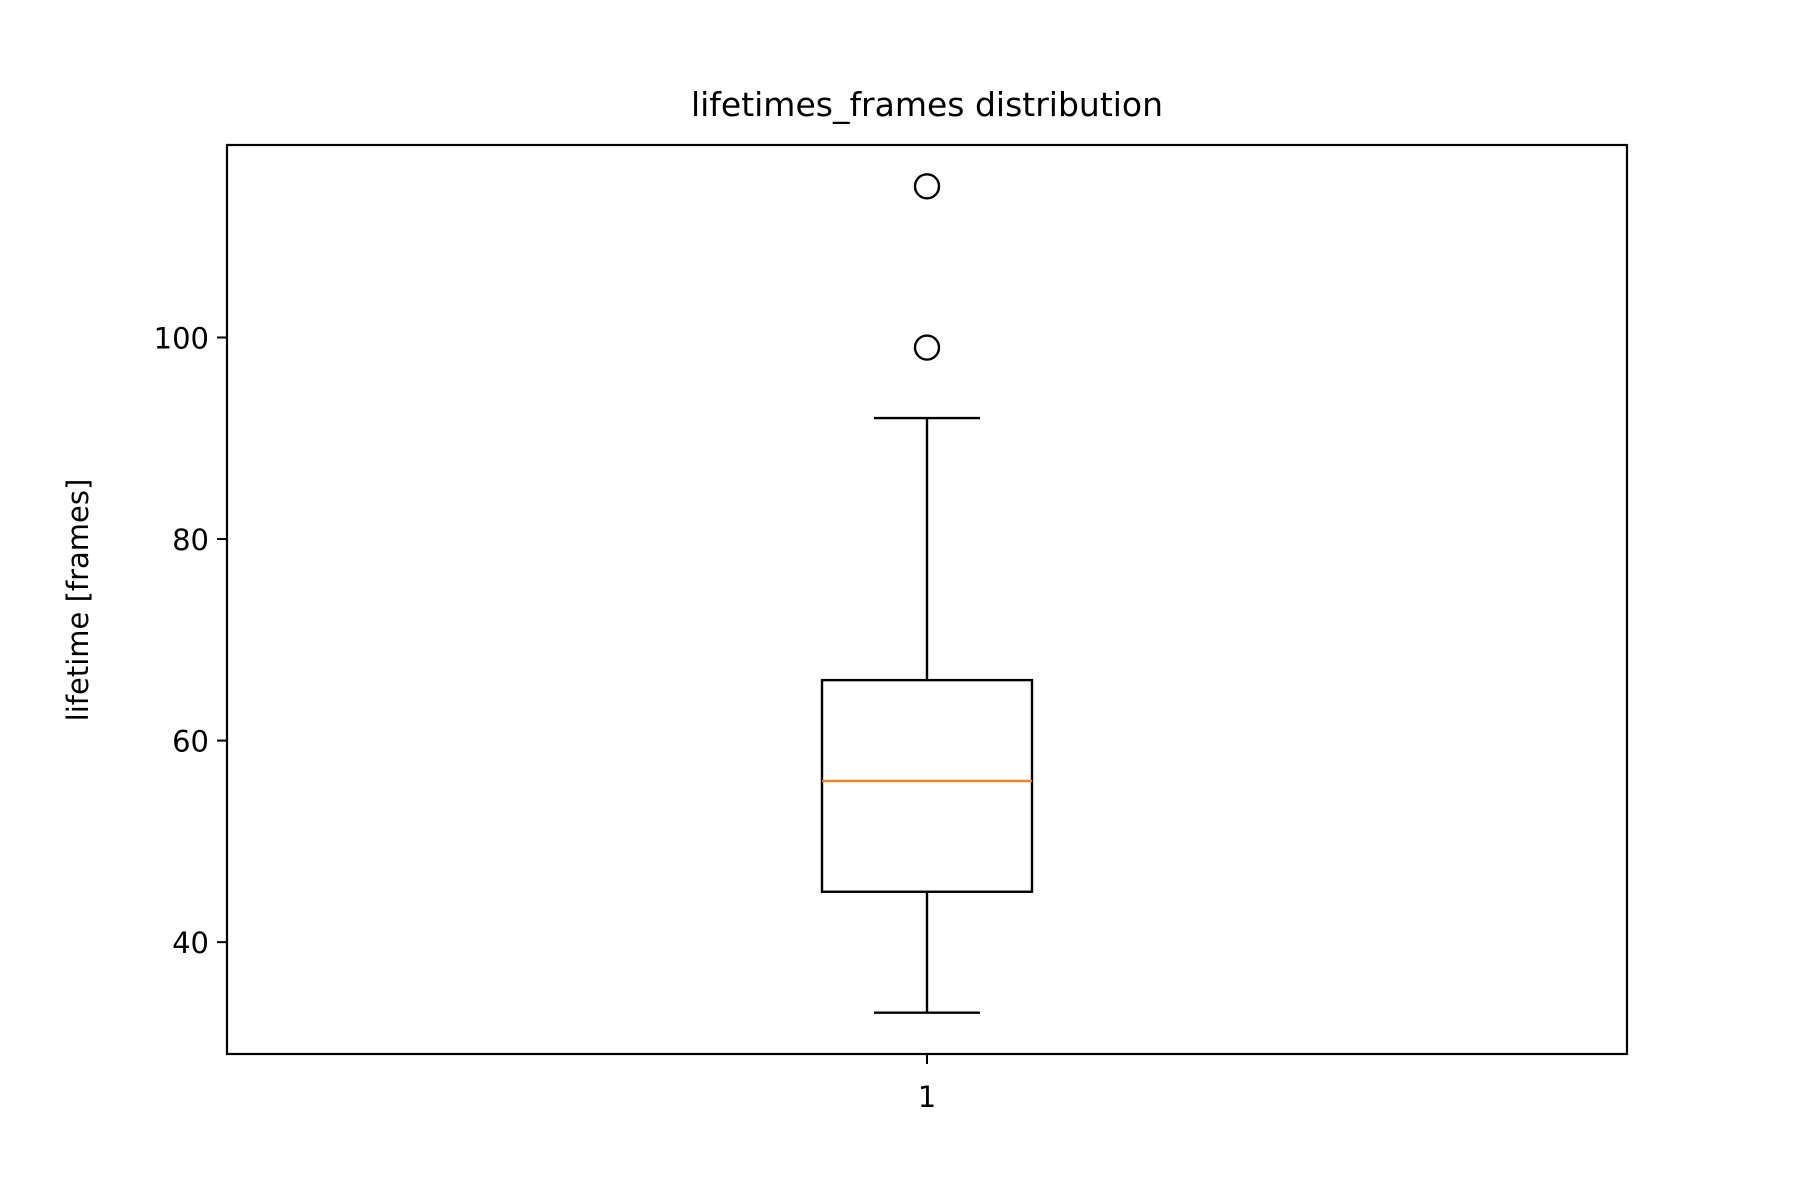  I want to click on y-axis-ticks: 40 60 80 100, so click(190, 640).